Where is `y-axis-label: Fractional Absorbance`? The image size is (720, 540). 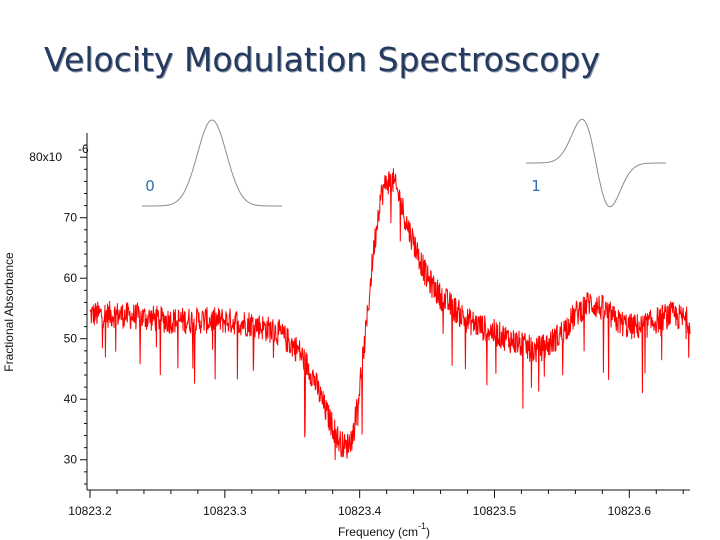
y-axis-label: Fractional Absorbance is located at coordinates (9, 312).